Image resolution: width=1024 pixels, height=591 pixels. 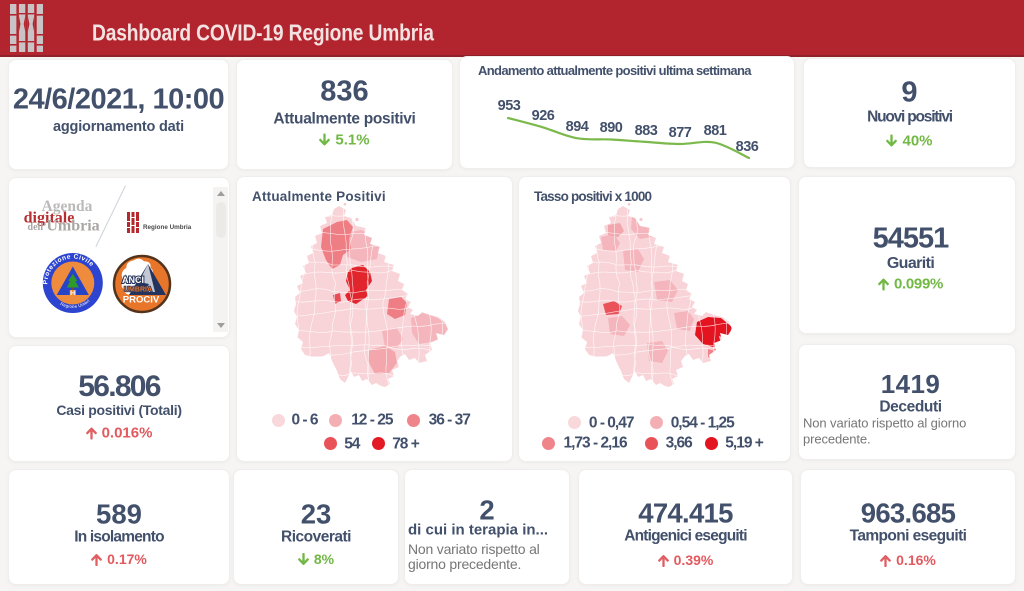 What do you see at coordinates (138, 290) in the screenshot?
I see `svg-text: UMBRIA` at bounding box center [138, 290].